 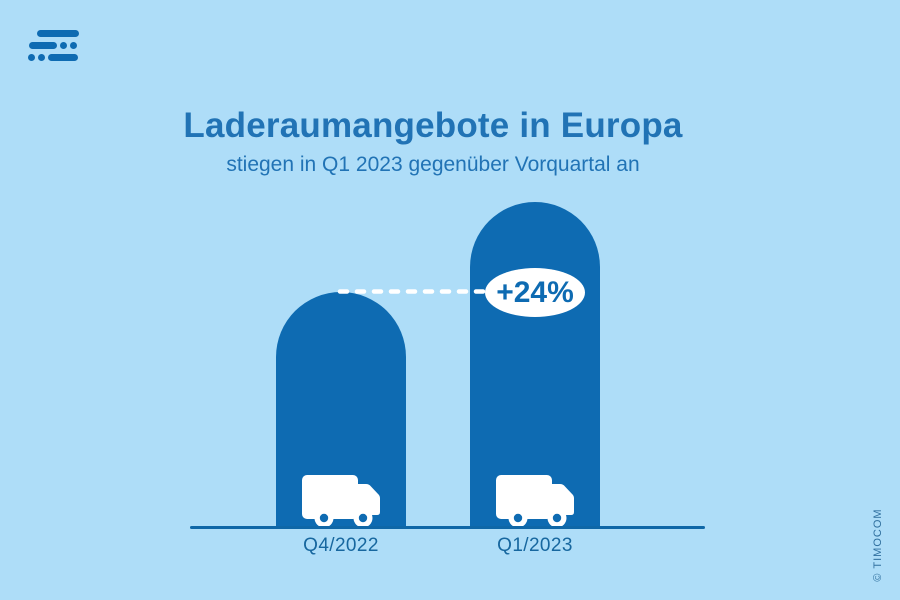 I want to click on growth-badge-label: +24%, so click(x=535, y=292).